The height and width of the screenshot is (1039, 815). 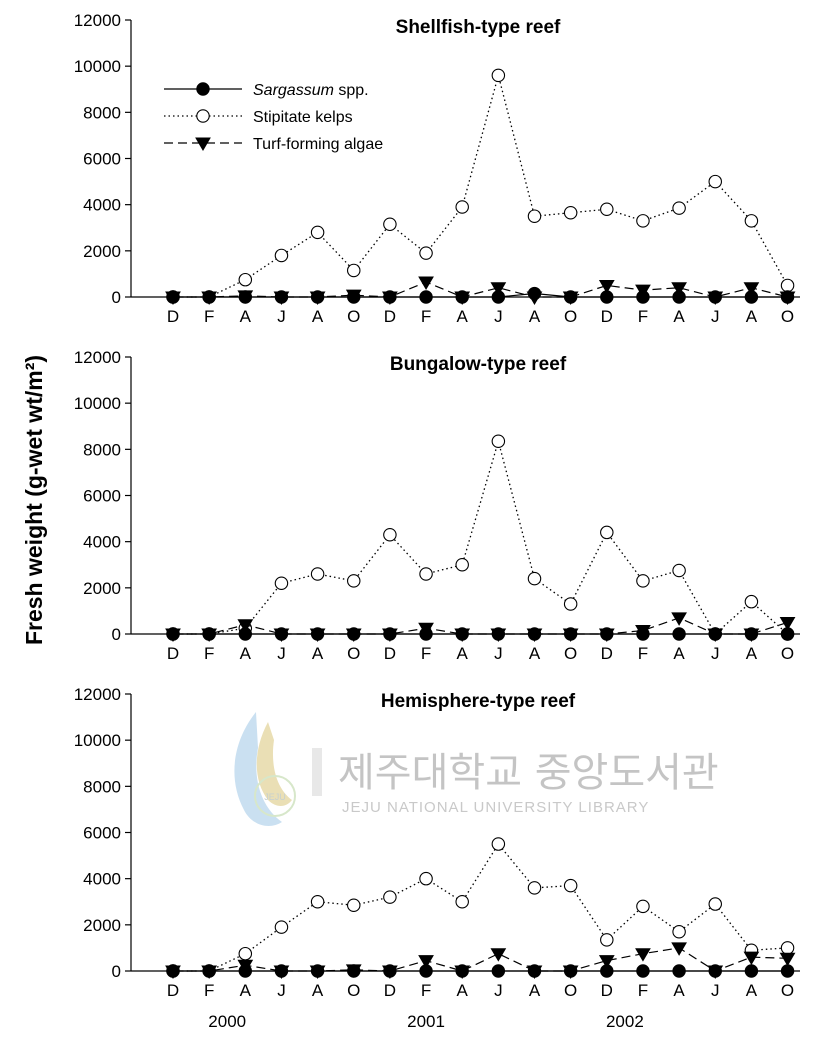 I want to click on y-tick-label: 12000, so click(x=97, y=20).